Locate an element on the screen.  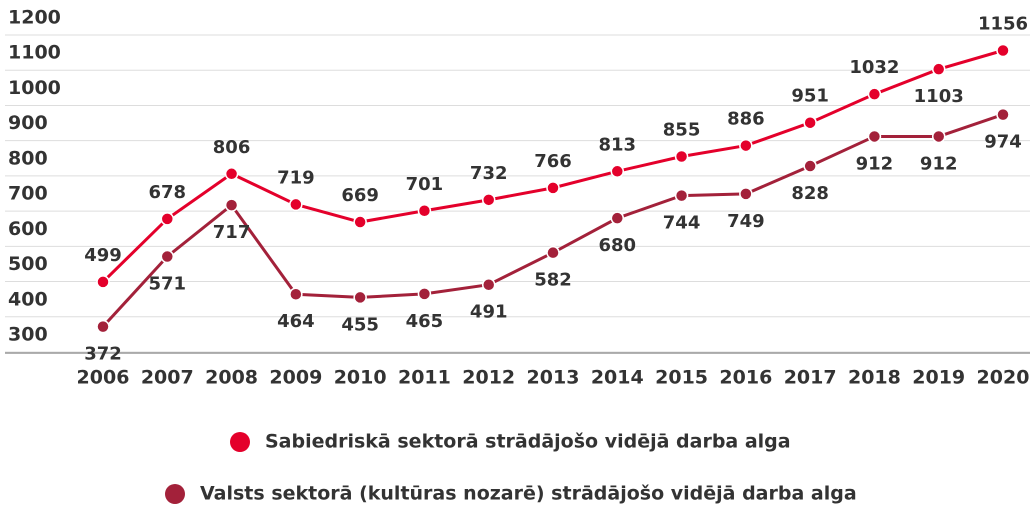
data-label: 749 is located at coordinates (746, 221).